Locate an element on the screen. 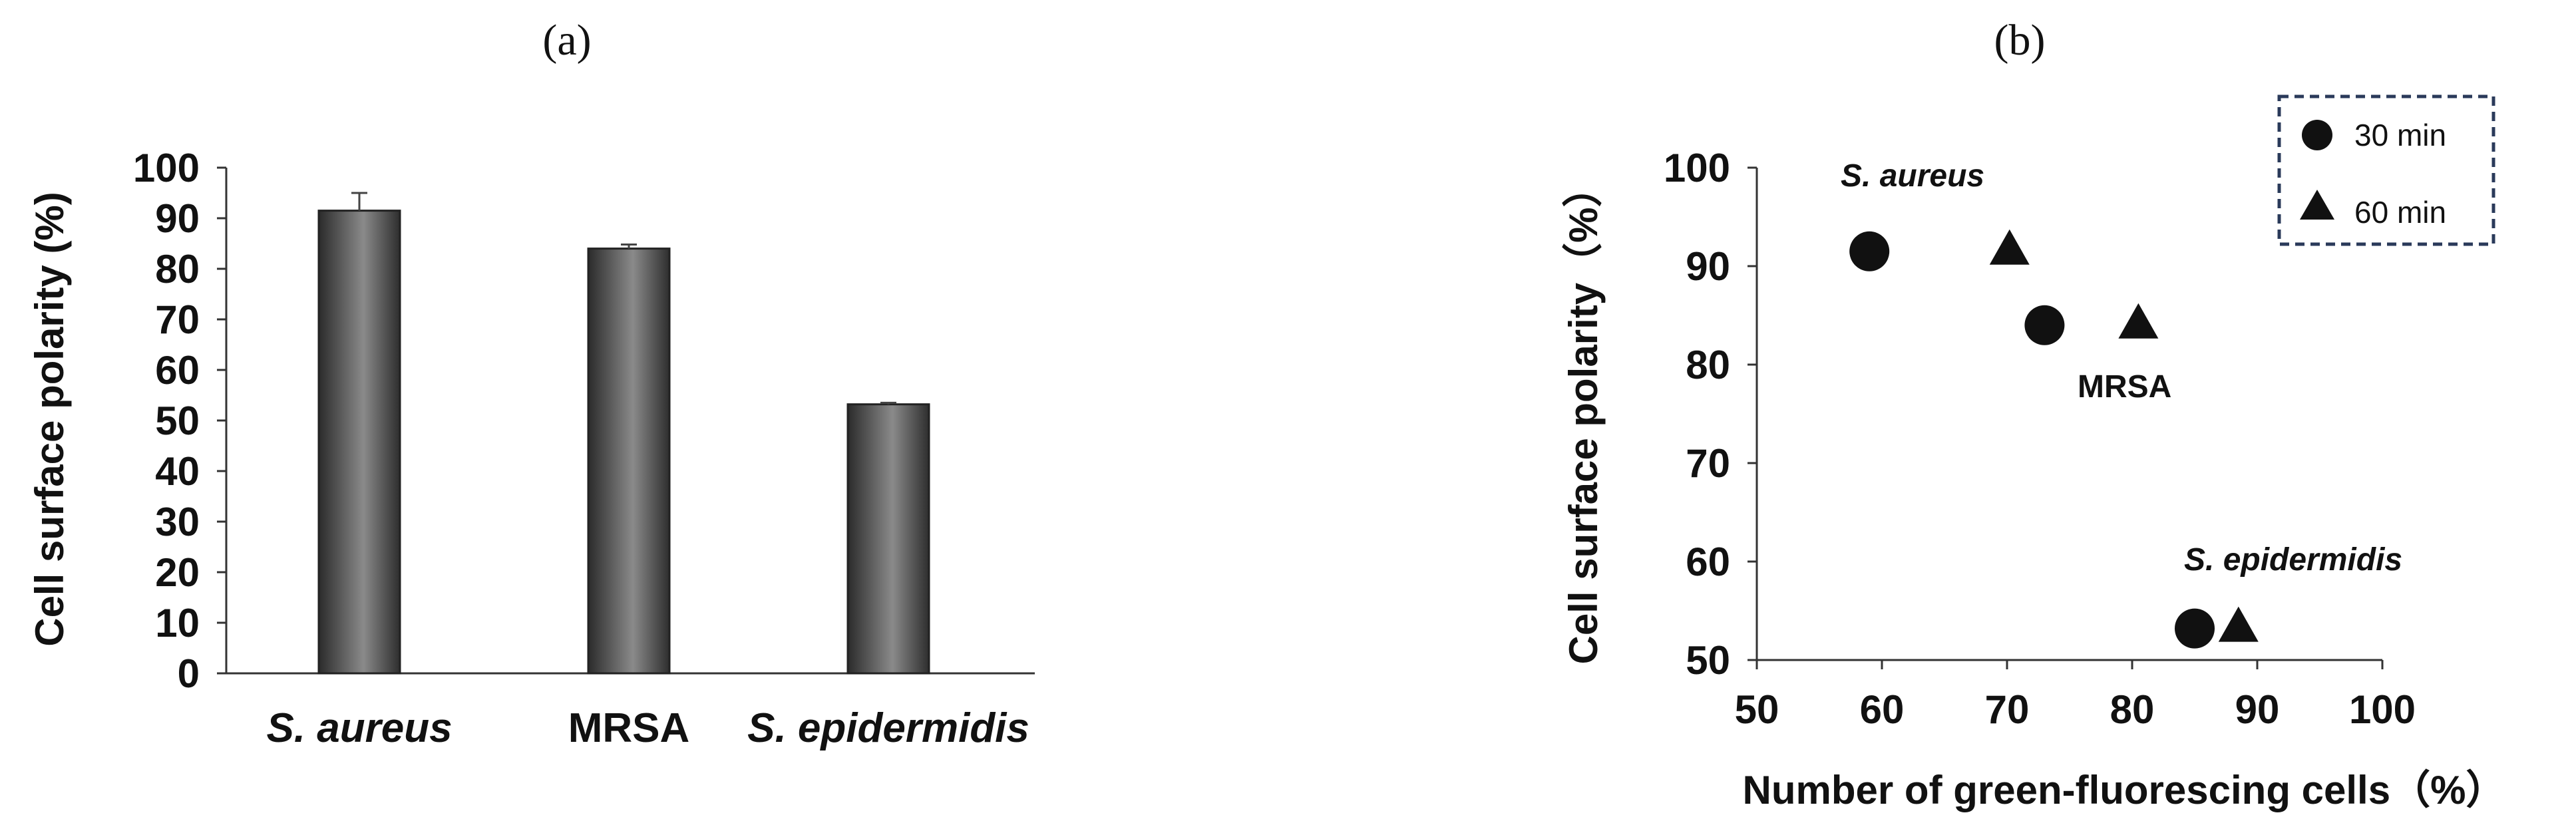 The image size is (2576, 835). y-tick-label: 20 is located at coordinates (177, 572).